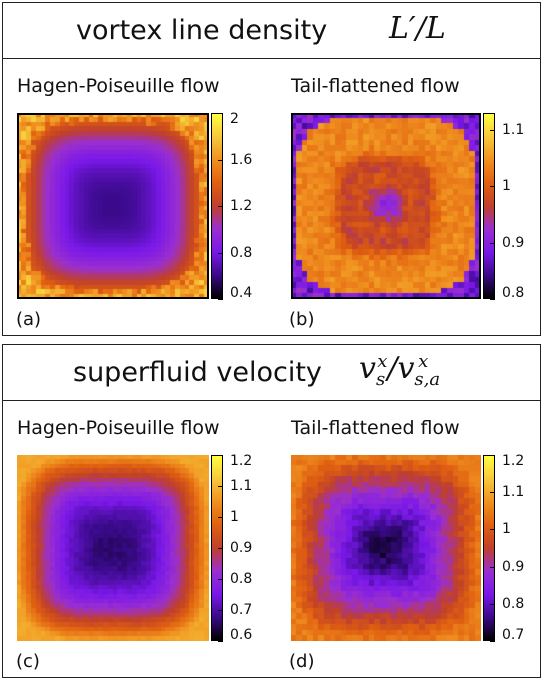 The image size is (544, 681). I want to click on panel-math-label: L′/L, so click(417, 28).